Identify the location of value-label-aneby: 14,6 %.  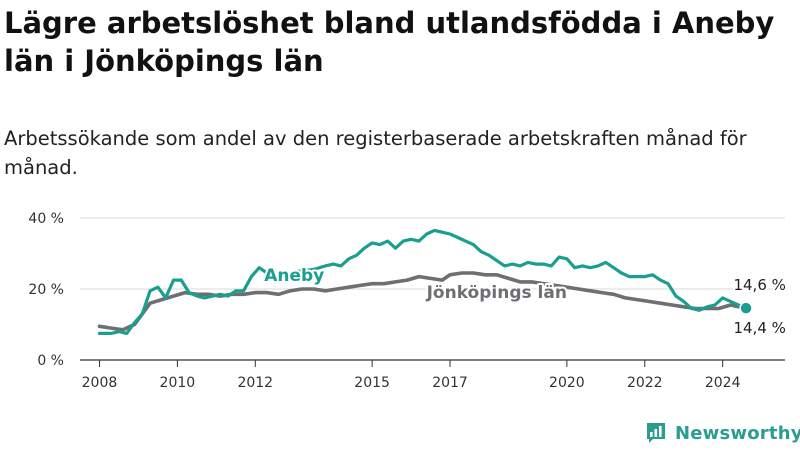
(759, 285).